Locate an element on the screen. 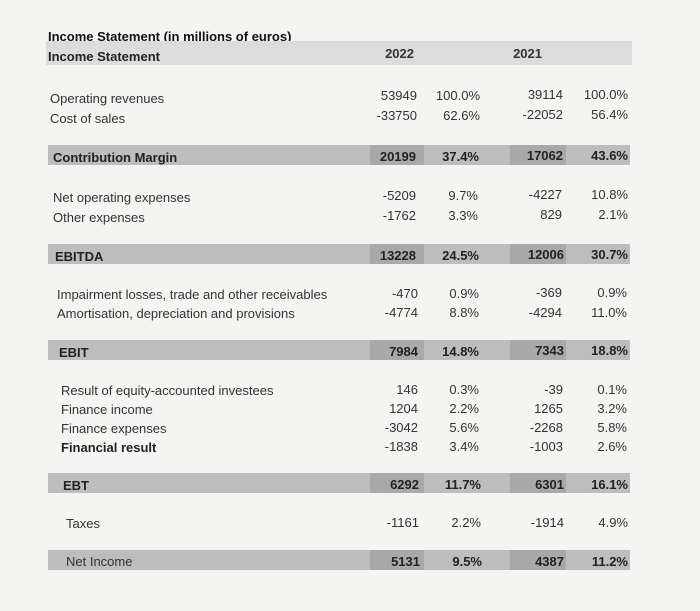 This screenshot has width=700, height=611. pct-2022-equity-investees: 0.3% is located at coordinates (464, 389).